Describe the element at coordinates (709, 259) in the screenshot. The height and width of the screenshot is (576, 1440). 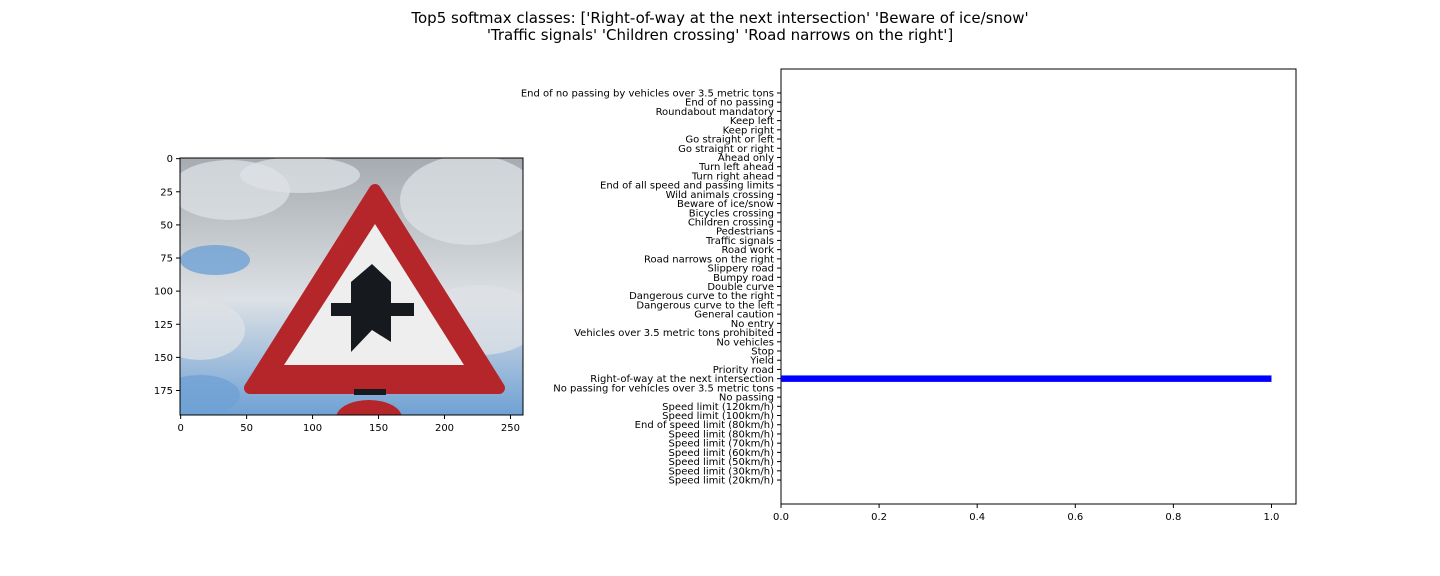
I see `category-label: Road narrows on the right` at that location.